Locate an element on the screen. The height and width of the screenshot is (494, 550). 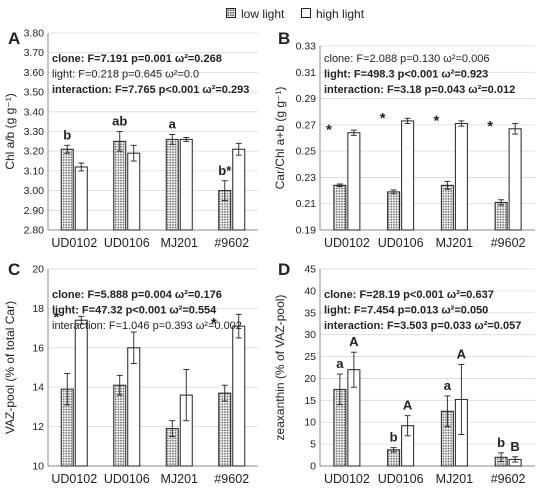
legend: low light high light is located at coordinates (275, 14).